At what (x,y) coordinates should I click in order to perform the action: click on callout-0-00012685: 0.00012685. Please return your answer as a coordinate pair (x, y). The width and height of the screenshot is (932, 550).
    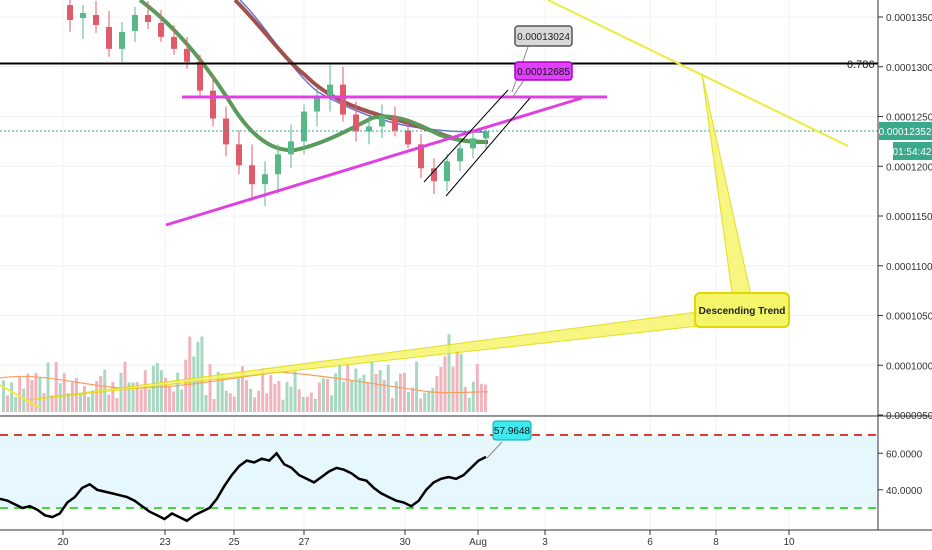
    Looking at the image, I should click on (542, 80).